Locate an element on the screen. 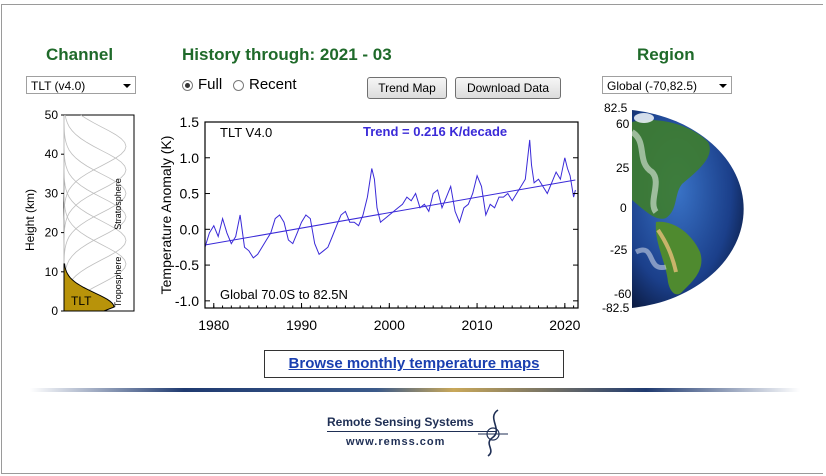 The height and width of the screenshot is (476, 826). history-heading: History through: 2021 - 03 is located at coordinates (287, 54).